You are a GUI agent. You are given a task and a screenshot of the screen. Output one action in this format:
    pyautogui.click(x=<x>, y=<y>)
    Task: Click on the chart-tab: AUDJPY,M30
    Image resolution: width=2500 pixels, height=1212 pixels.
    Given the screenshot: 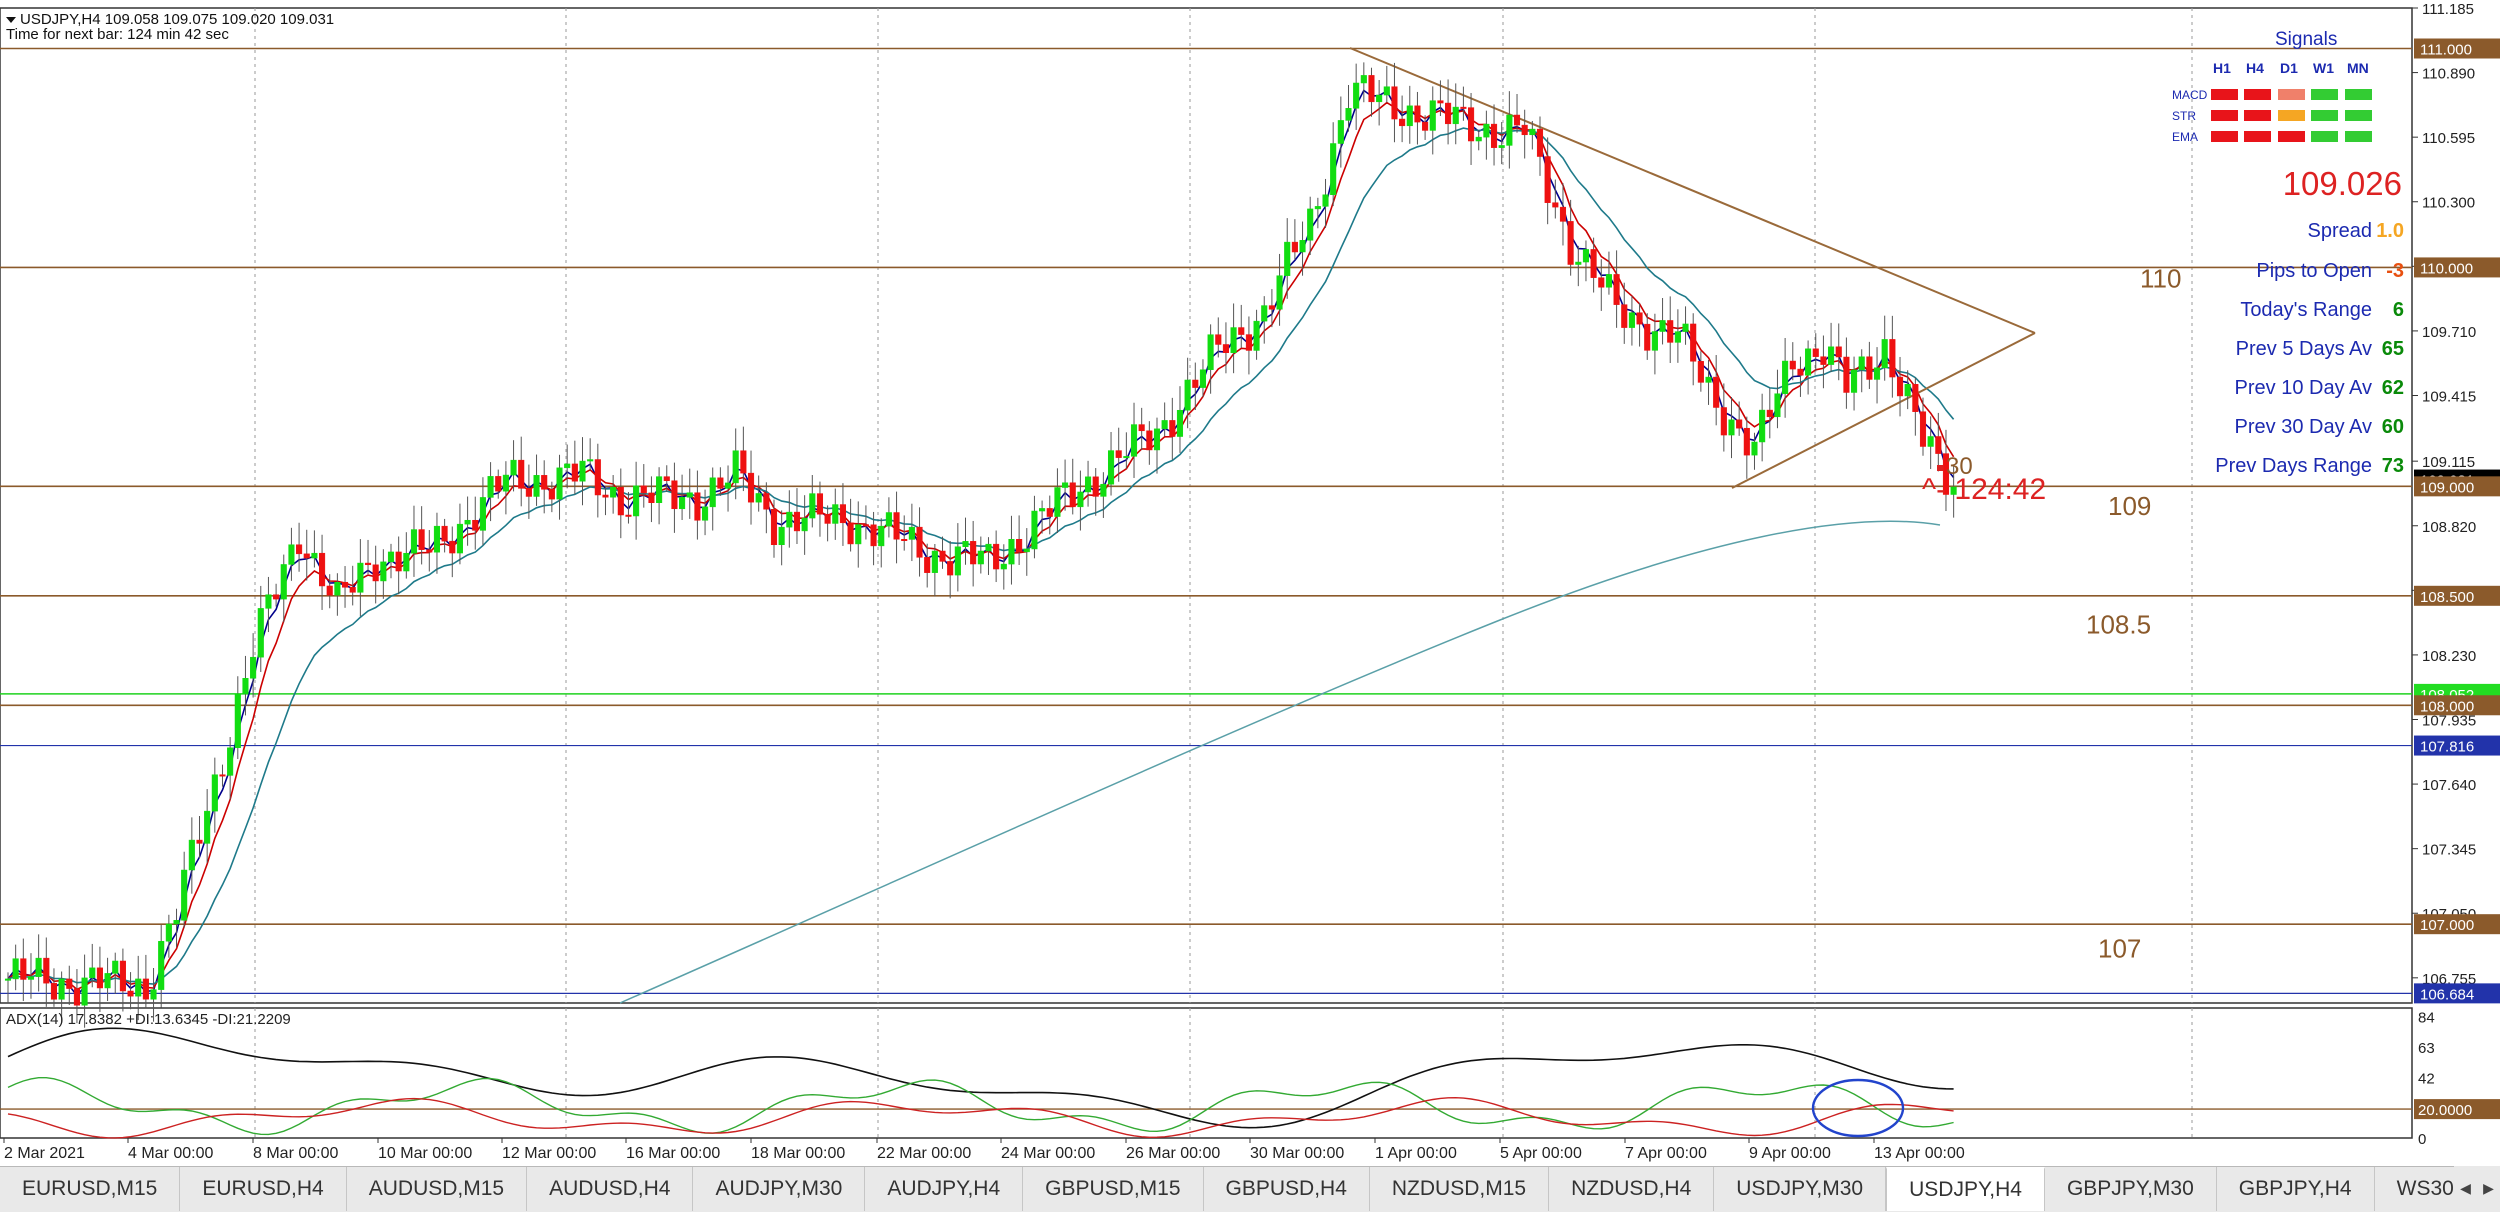 What is the action you would take?
    pyautogui.click(x=779, y=1189)
    